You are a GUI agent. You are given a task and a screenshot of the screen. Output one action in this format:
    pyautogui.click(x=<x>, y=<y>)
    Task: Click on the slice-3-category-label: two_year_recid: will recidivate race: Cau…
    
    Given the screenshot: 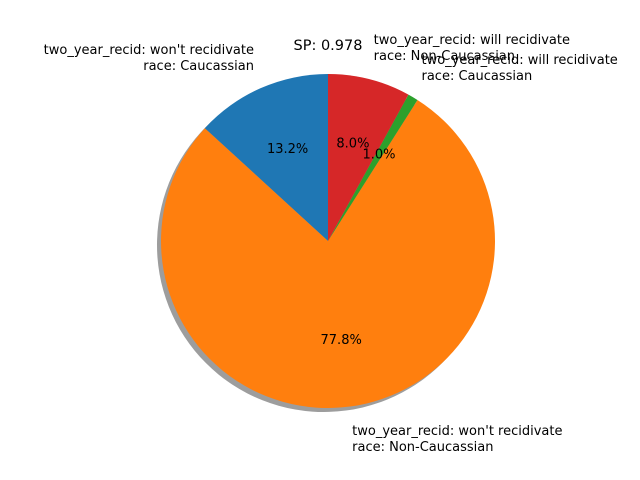 What is the action you would take?
    pyautogui.click(x=520, y=68)
    